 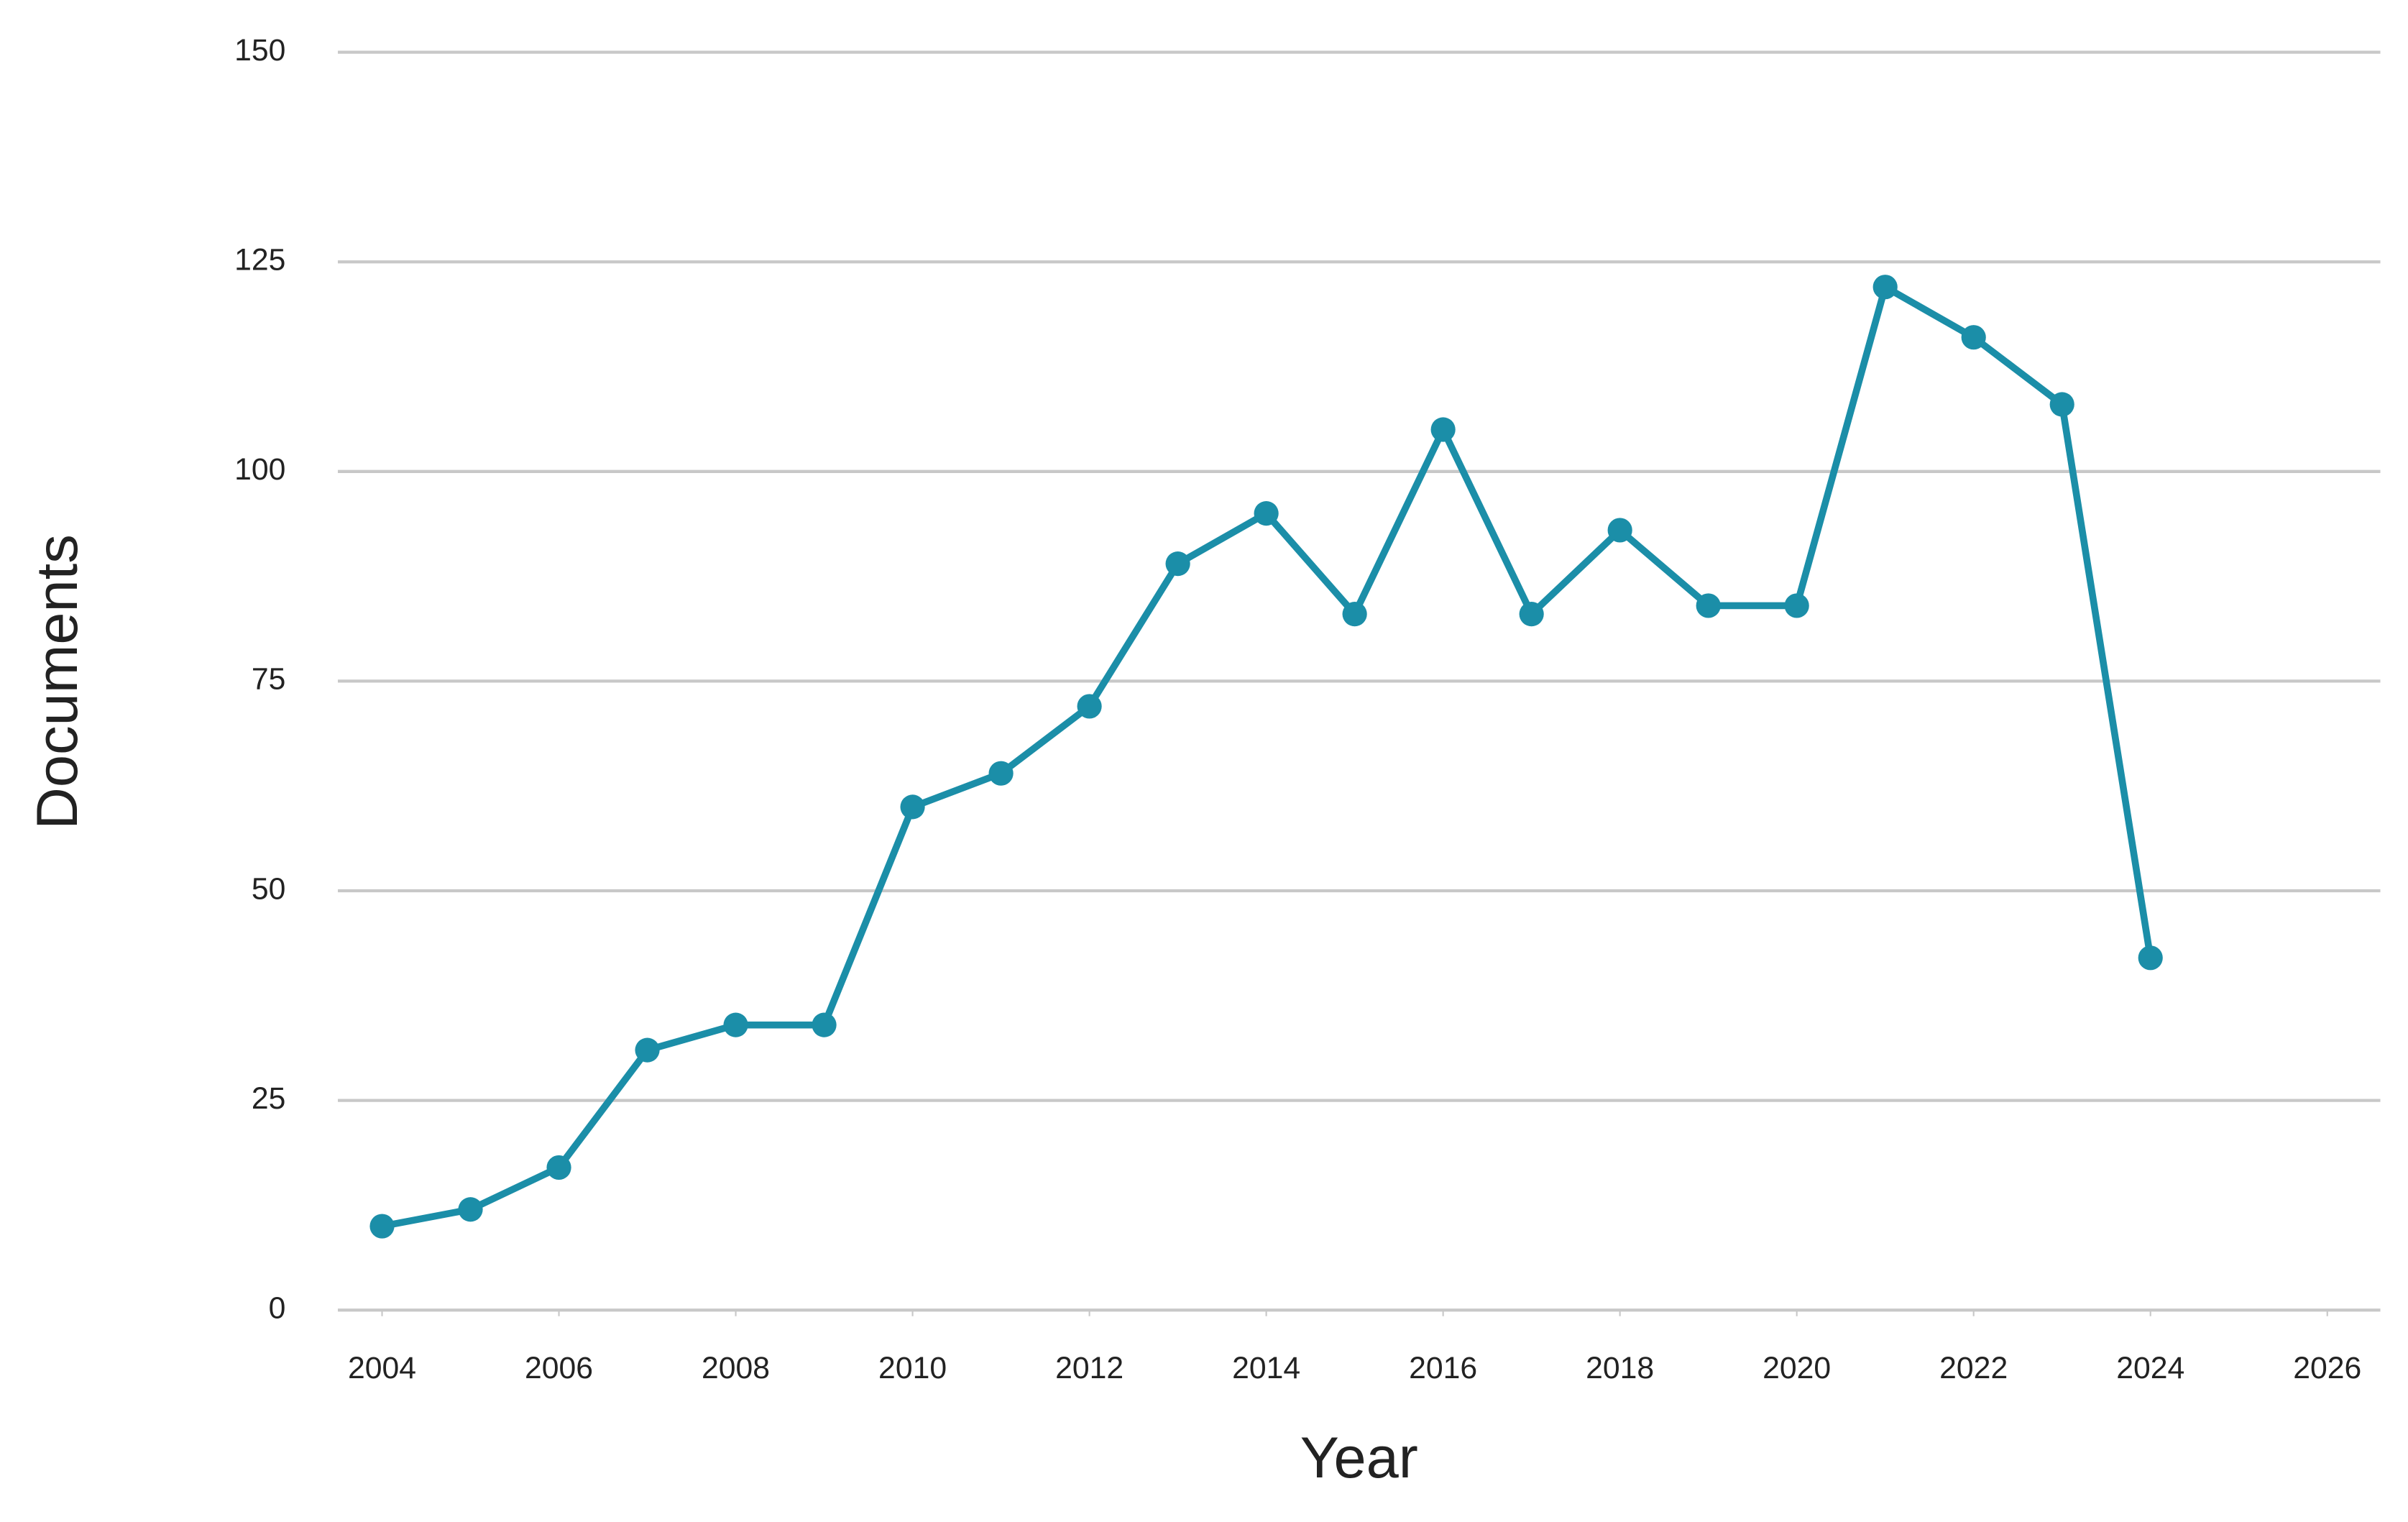 What do you see at coordinates (277, 1308) in the screenshot?
I see `y-tick-label: 0` at bounding box center [277, 1308].